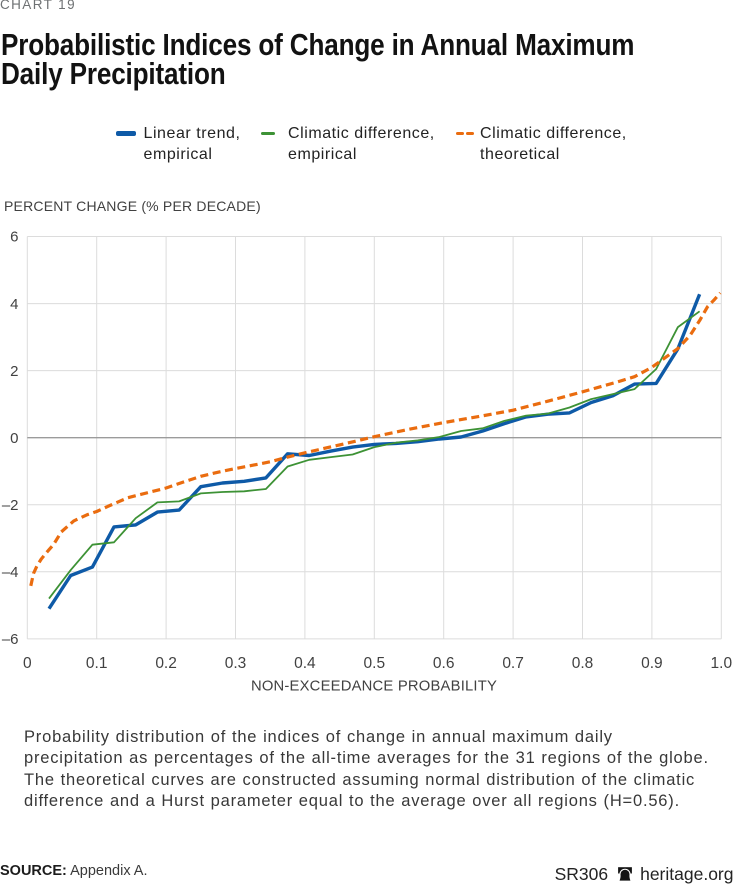 This screenshot has height=884, width=734. I want to click on svg-text: 4, so click(14, 304).